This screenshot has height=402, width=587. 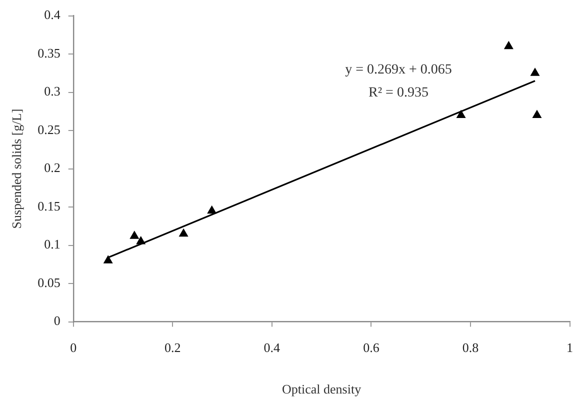 What do you see at coordinates (272, 348) in the screenshot?
I see `x-tick-label: 0.4` at bounding box center [272, 348].